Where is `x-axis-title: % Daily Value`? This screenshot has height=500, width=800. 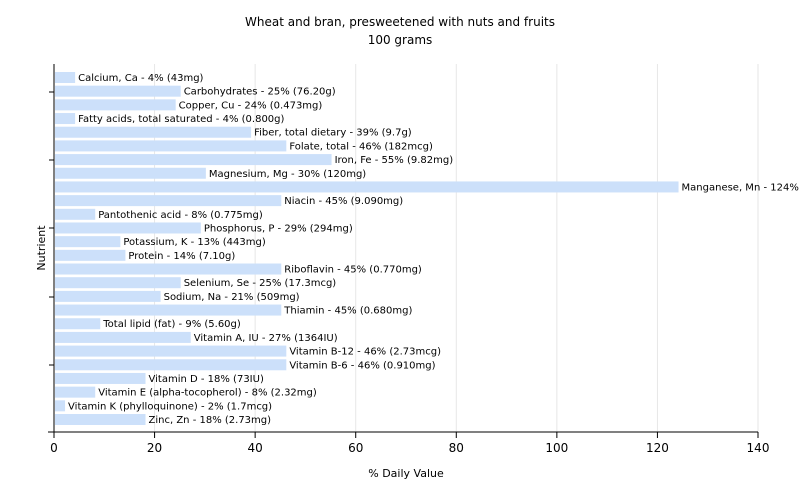 x-axis-title: % Daily Value is located at coordinates (406, 473).